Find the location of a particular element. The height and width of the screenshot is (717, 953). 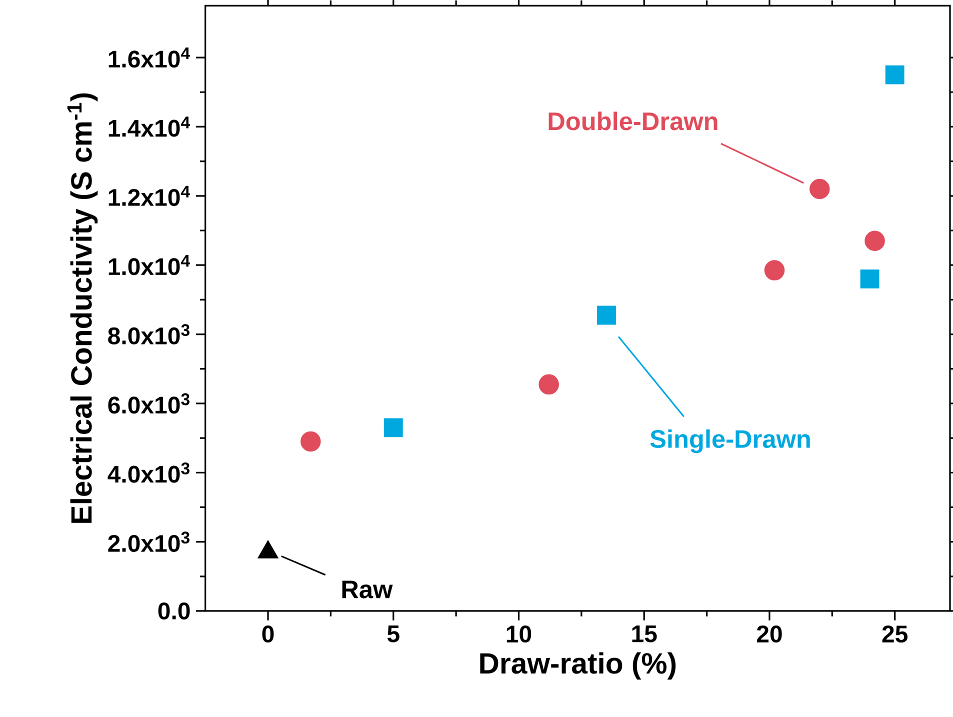

x-tick-label: 0 is located at coordinates (268, 634).